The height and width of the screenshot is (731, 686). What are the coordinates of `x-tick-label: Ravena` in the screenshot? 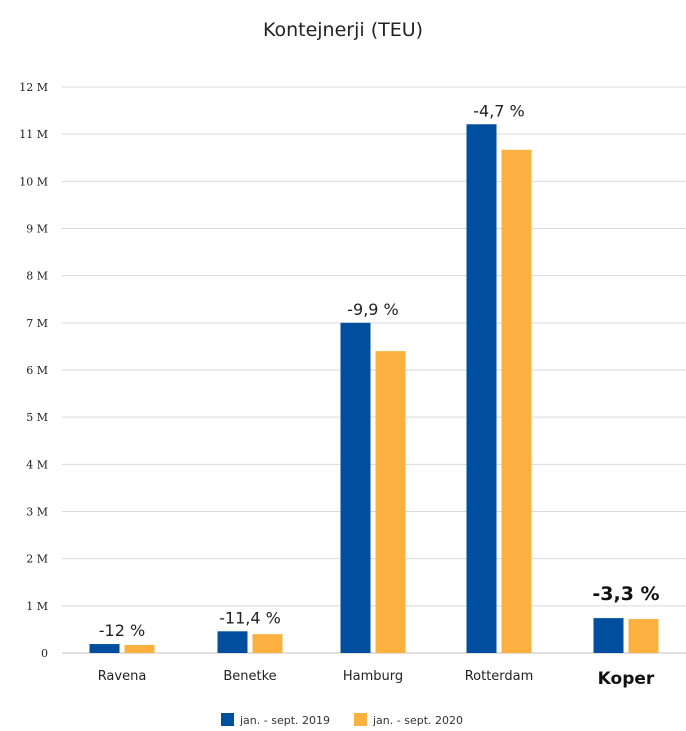 It's located at (122, 676).